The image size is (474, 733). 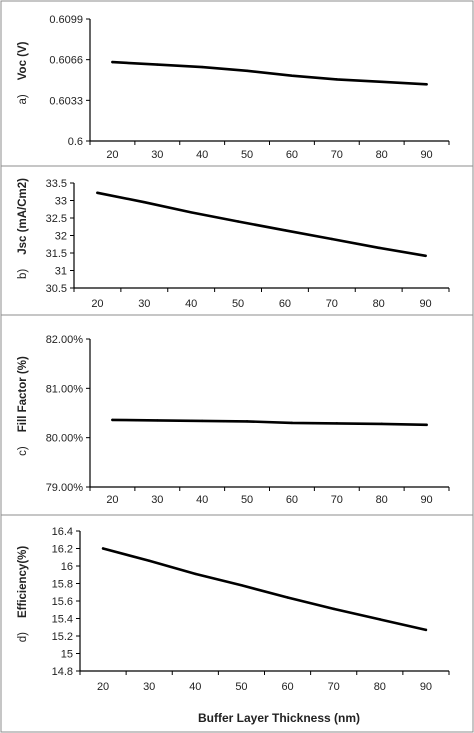 I want to click on y-tick-label: 82.00%, so click(x=65, y=340).